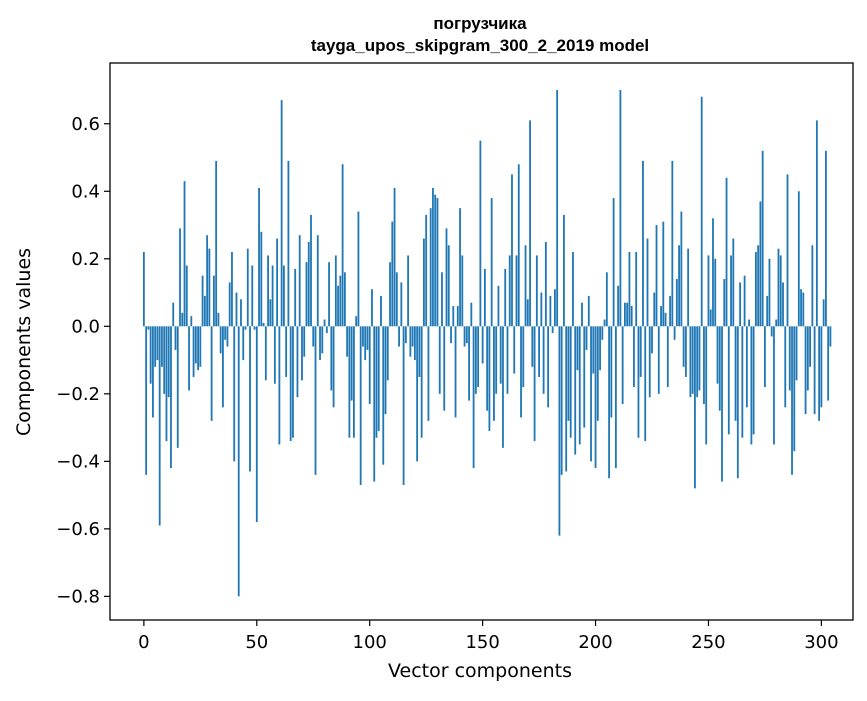  Describe the element at coordinates (488, 636) in the screenshot. I see `x-axis: 0 50 100 150 200 250 300` at that location.